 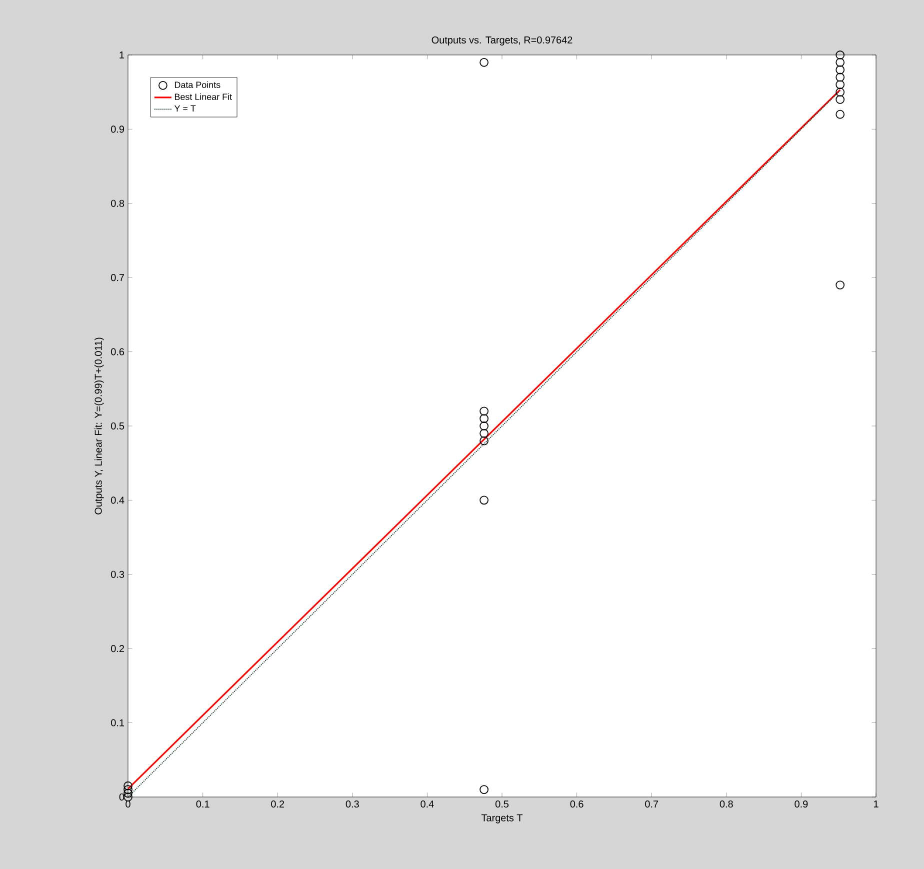 What do you see at coordinates (502, 41) in the screenshot?
I see `chart-title: Outputs vs. Targets, R=0.97642` at bounding box center [502, 41].